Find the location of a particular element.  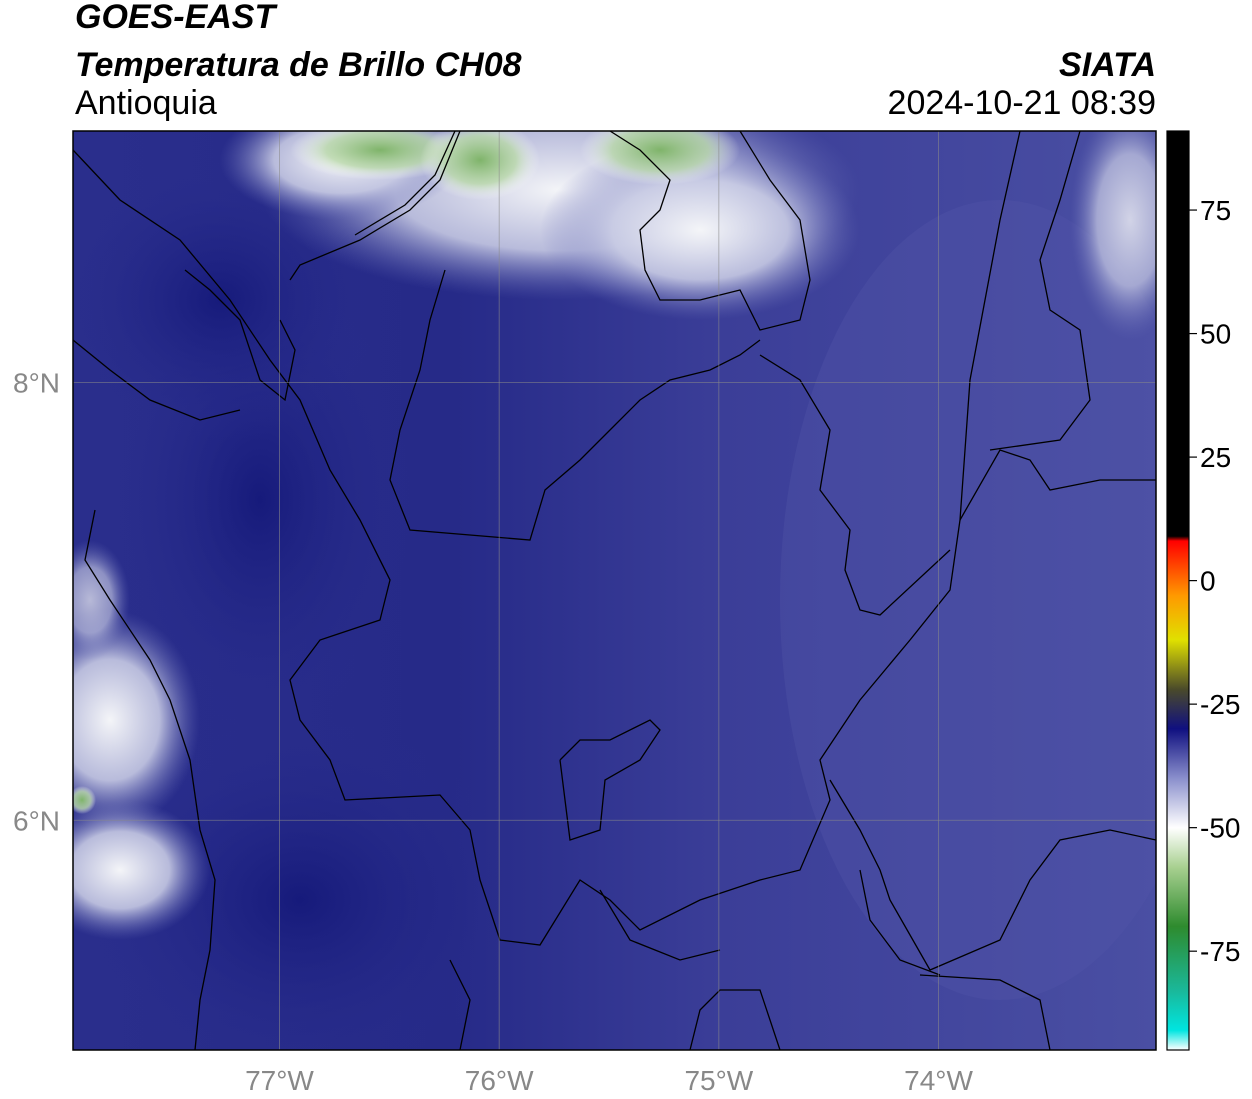

colorbar-tick-label: 25 is located at coordinates (1215, 457).